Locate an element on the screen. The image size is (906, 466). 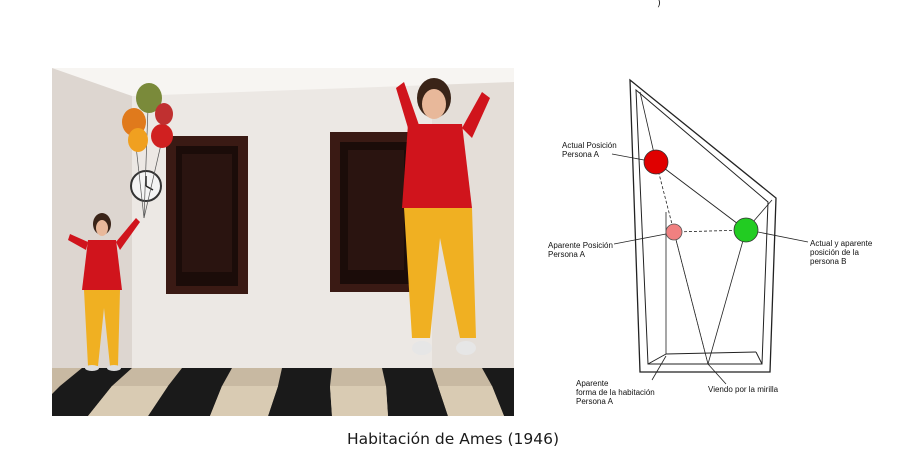
label-room-shape-2: forma de la habitación is located at coordinates (615, 392).